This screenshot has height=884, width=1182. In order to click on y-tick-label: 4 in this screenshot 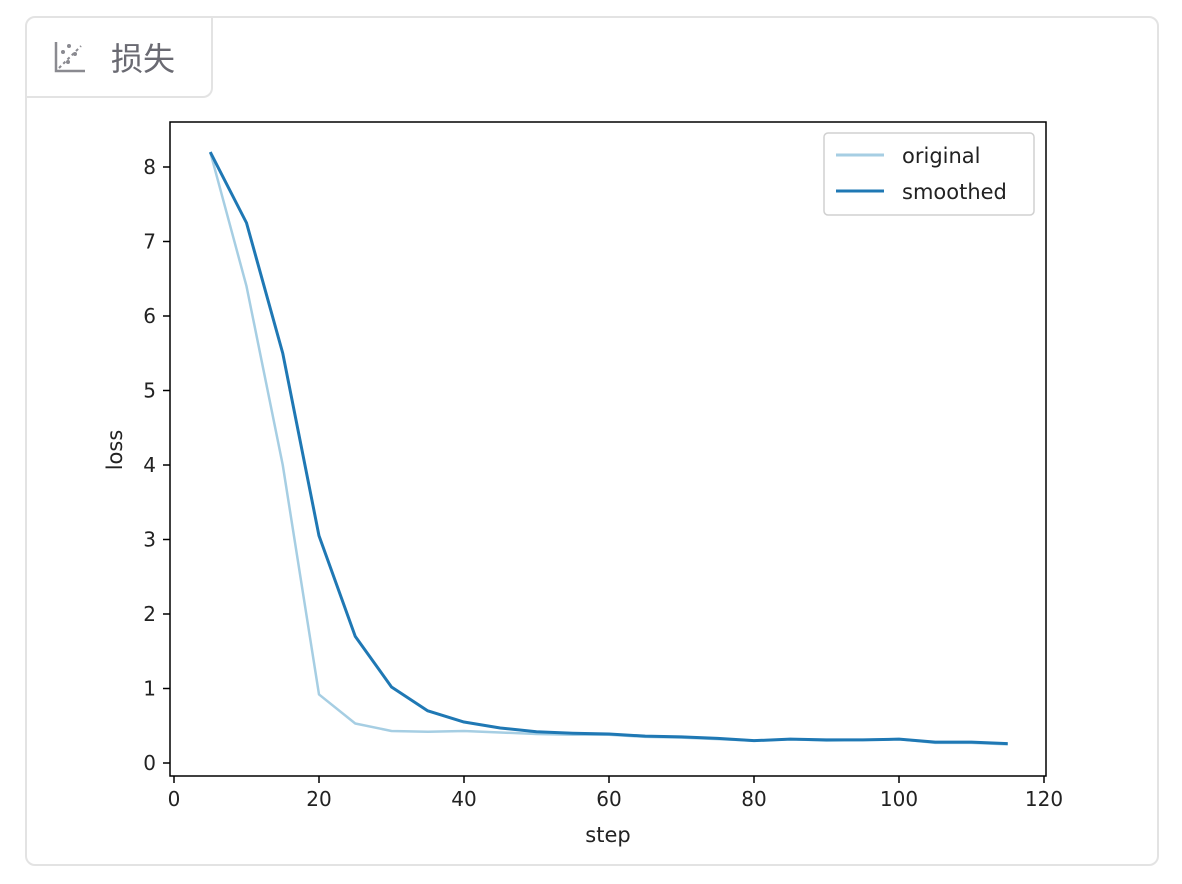, I will do `click(149, 465)`.